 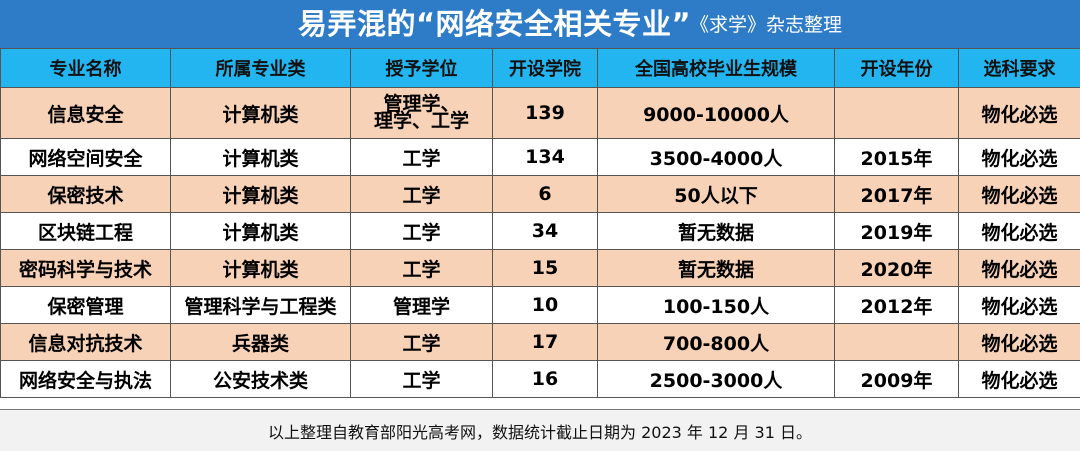 I want to click on year-cell: 2017年, so click(x=897, y=194).